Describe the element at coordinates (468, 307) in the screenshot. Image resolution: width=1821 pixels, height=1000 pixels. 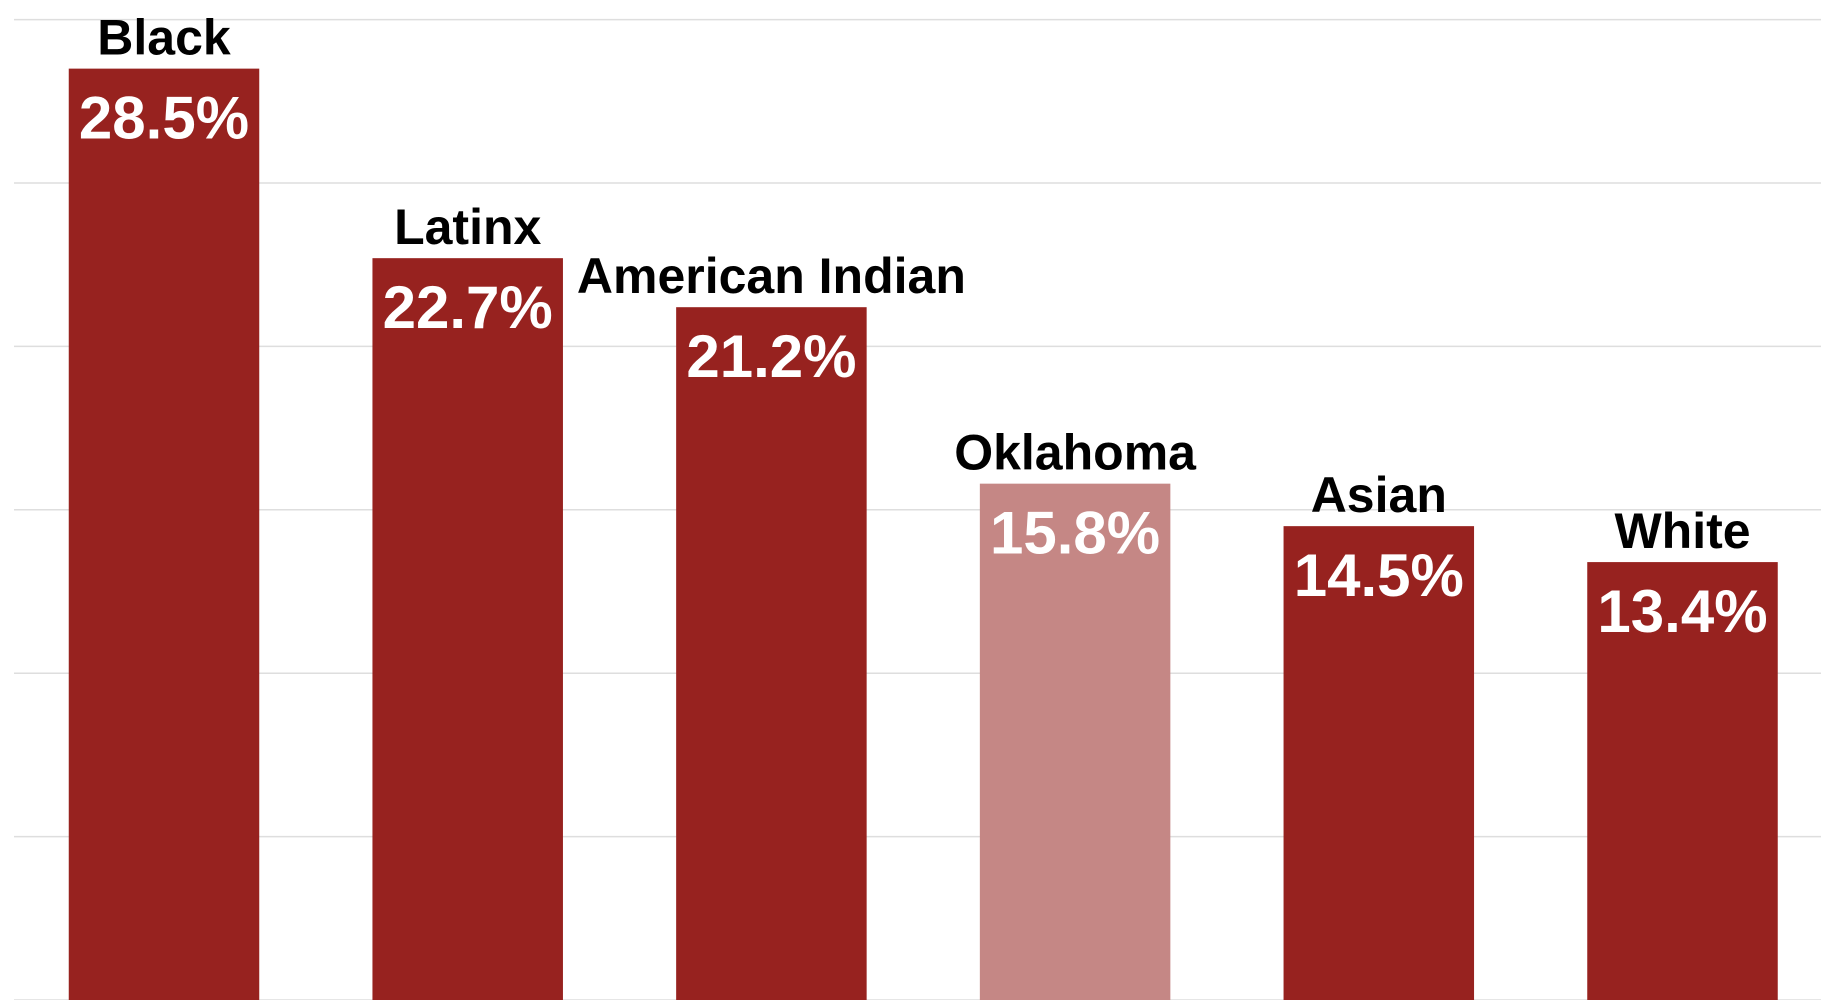
I see `value-label: 22.7%` at that location.